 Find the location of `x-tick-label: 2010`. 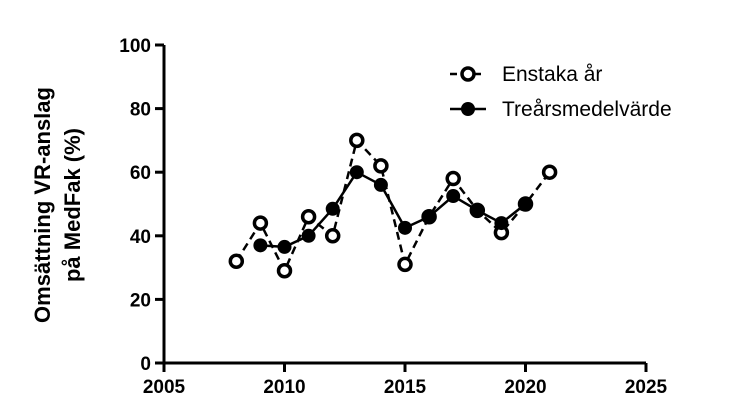

x-tick-label: 2010 is located at coordinates (284, 387).